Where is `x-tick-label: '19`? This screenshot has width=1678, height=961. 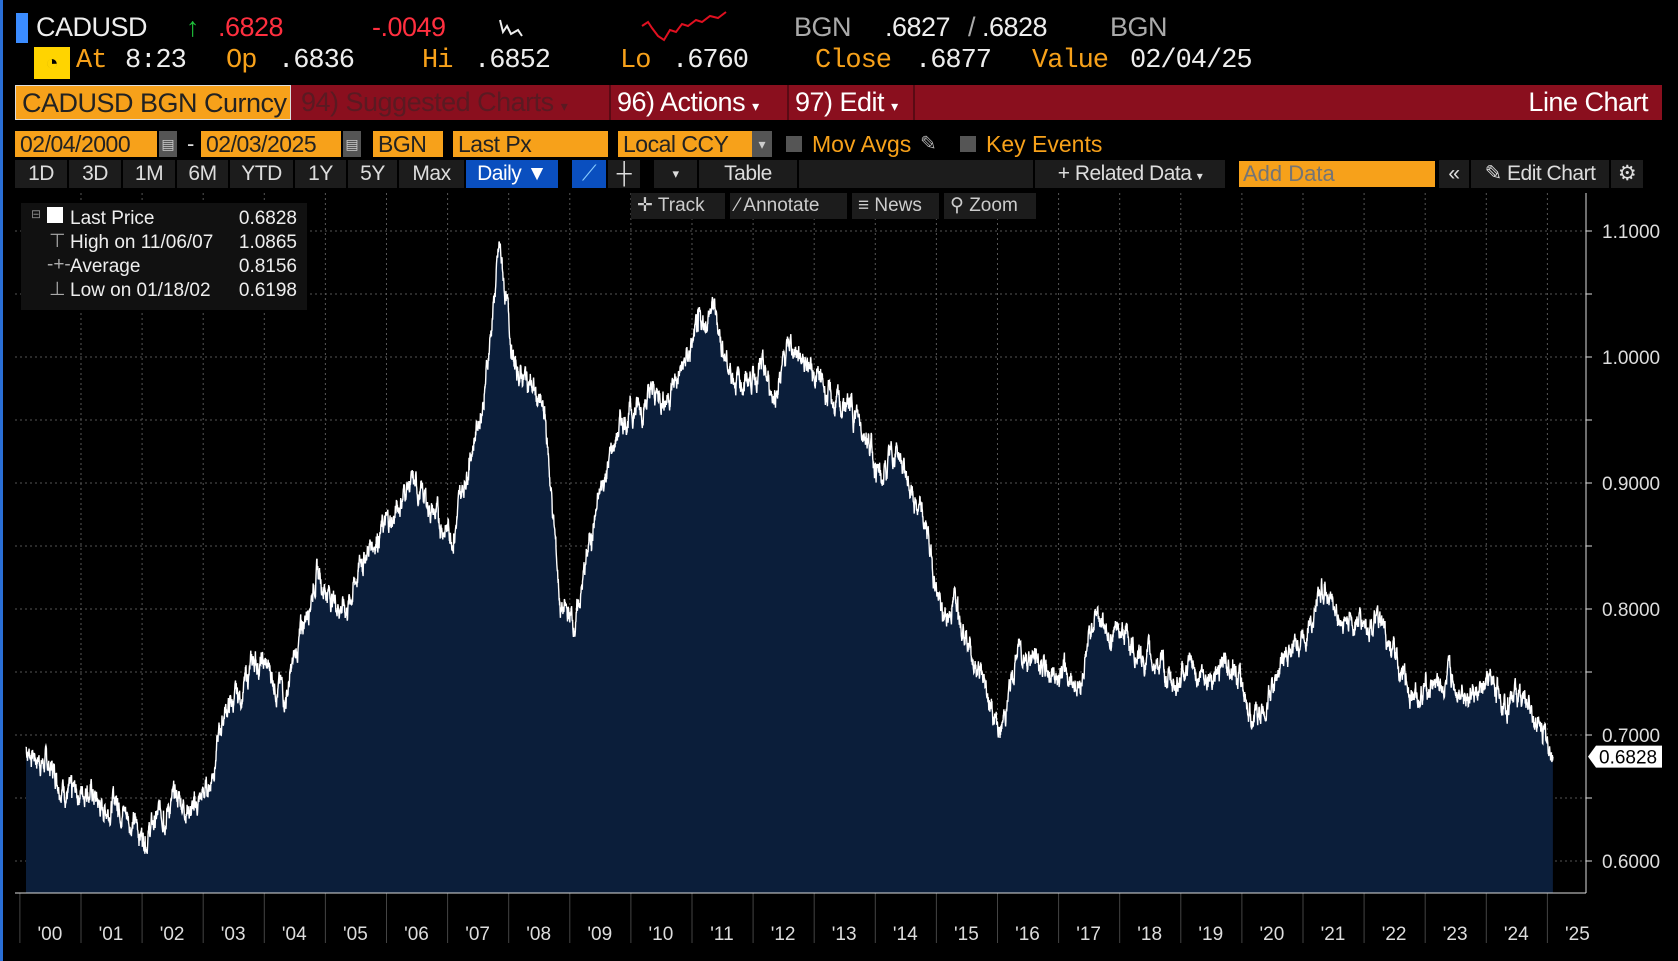 x-tick-label: '19 is located at coordinates (1210, 934).